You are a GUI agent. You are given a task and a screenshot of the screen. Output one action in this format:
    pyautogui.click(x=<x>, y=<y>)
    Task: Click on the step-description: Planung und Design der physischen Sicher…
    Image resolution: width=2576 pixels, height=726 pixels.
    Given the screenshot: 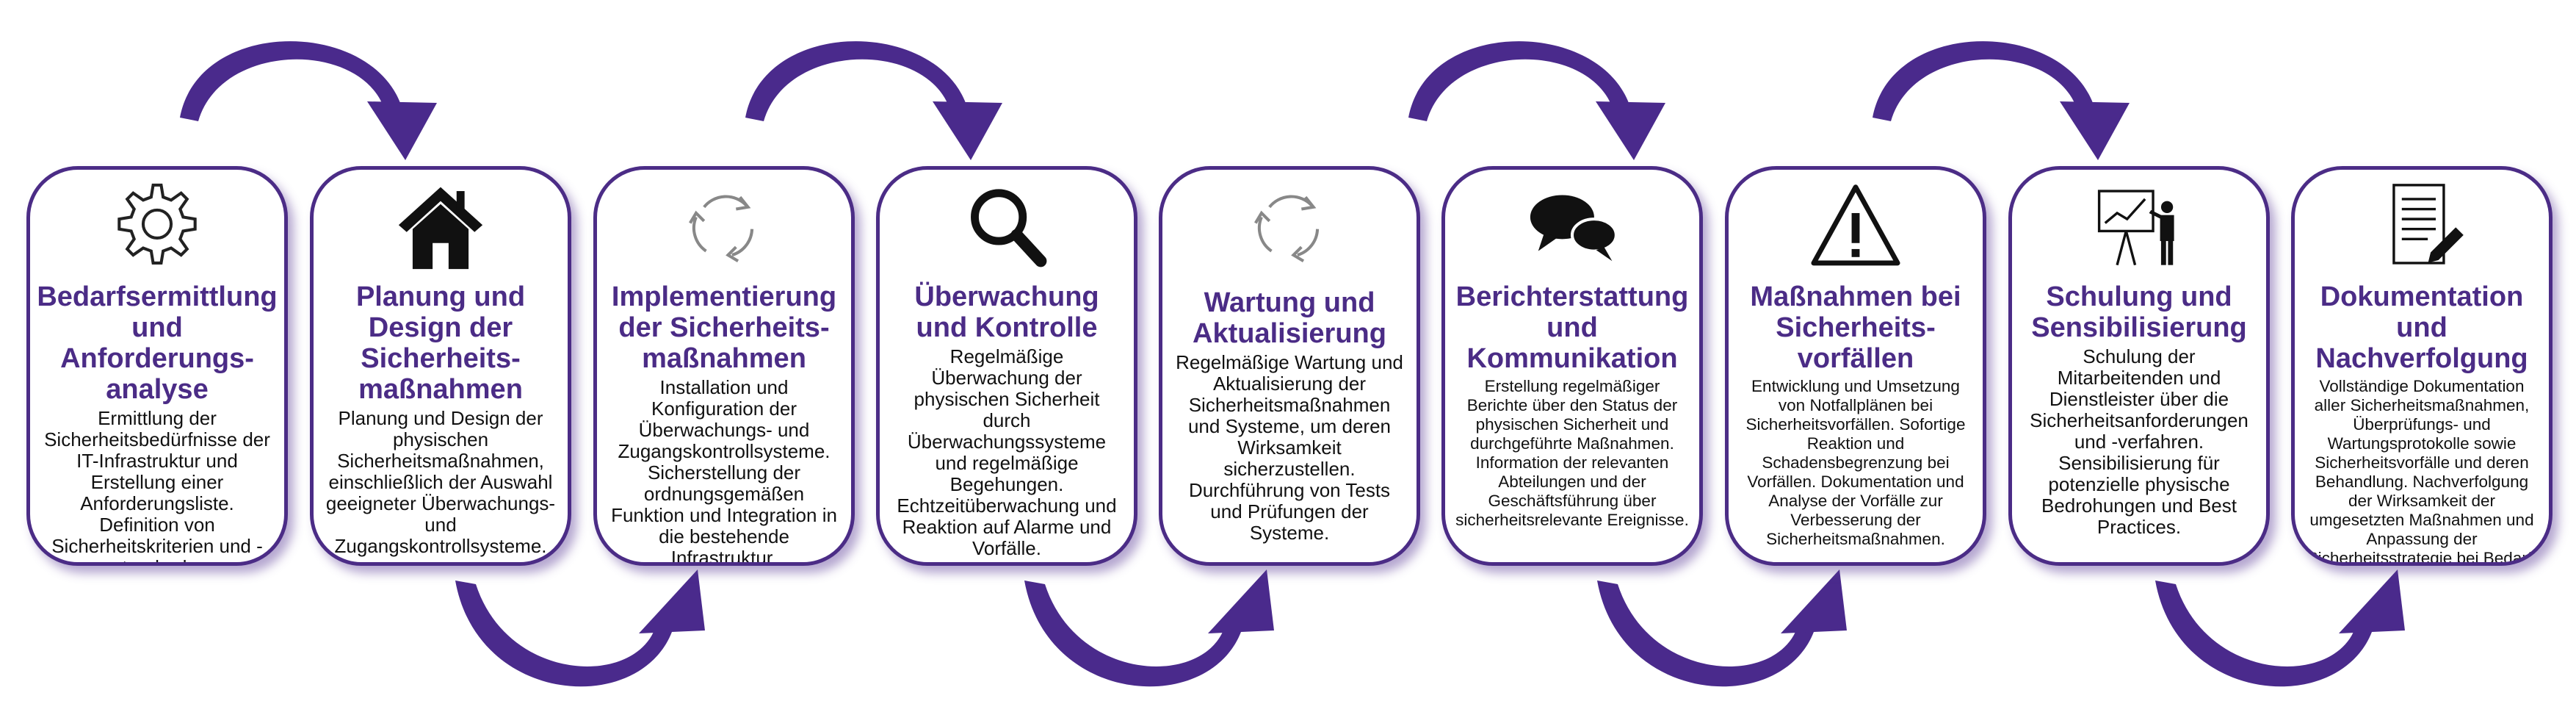 What is the action you would take?
    pyautogui.click(x=440, y=482)
    